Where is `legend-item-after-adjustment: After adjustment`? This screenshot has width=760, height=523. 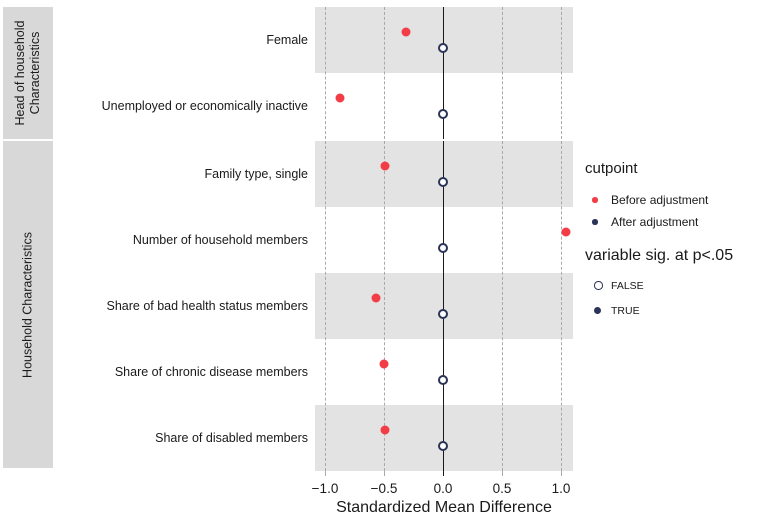 legend-item-after-adjustment: After adjustment is located at coordinates (659, 222).